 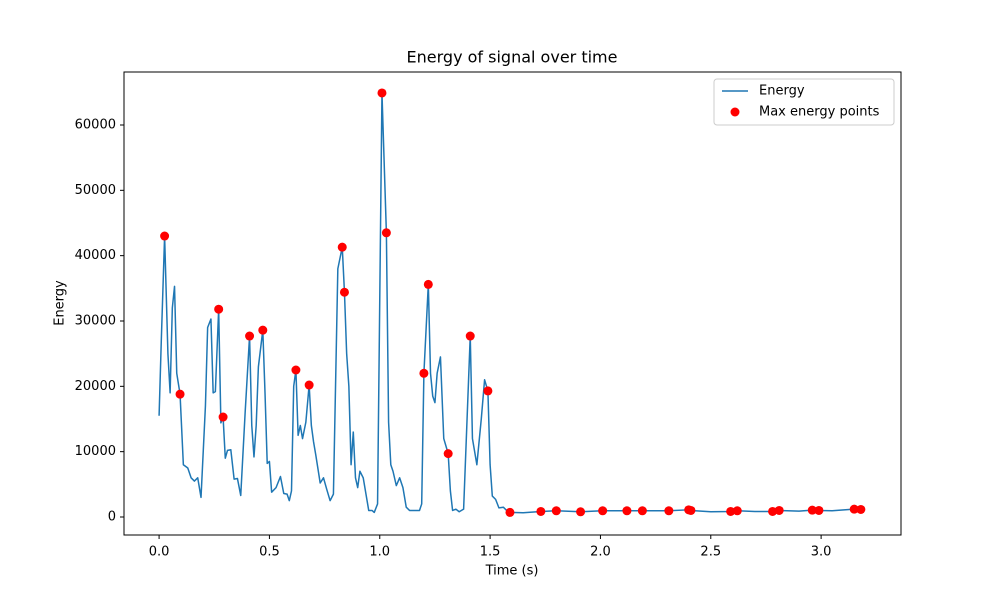 What do you see at coordinates (95, 451) in the screenshot?
I see `y-tick-label: 10000` at bounding box center [95, 451].